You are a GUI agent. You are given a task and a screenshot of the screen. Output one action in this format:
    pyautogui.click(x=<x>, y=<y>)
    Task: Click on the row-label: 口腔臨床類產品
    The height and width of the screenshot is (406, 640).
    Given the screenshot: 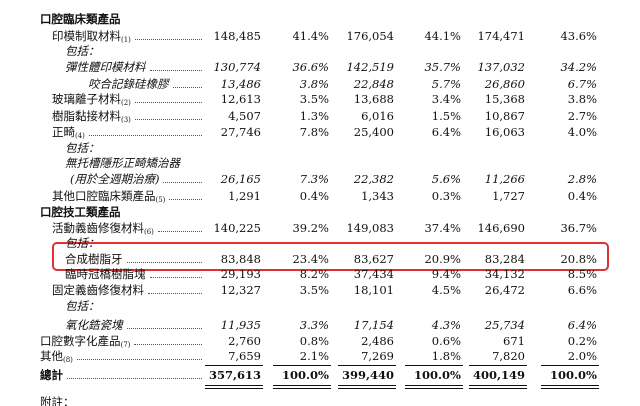 What is the action you would take?
    pyautogui.click(x=80, y=19)
    